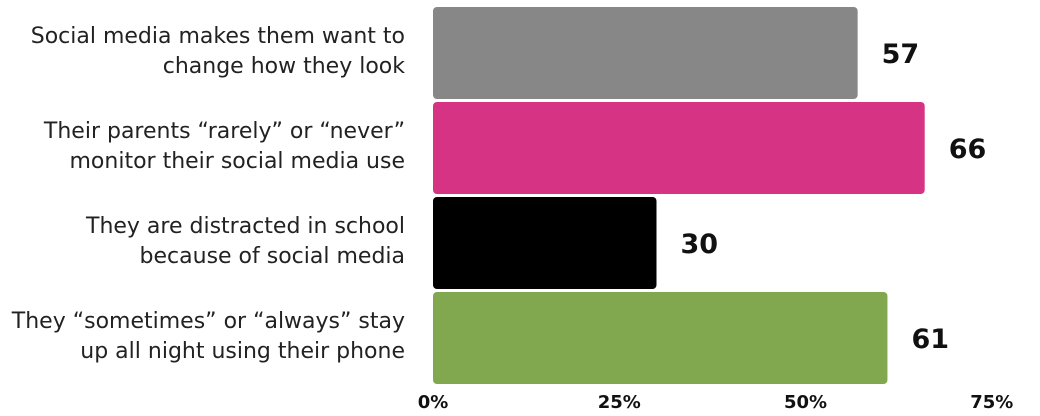 The image size is (1040, 416). Describe the element at coordinates (245, 226) in the screenshot. I see `category-label-2-line-0: They are distracted in school` at that location.